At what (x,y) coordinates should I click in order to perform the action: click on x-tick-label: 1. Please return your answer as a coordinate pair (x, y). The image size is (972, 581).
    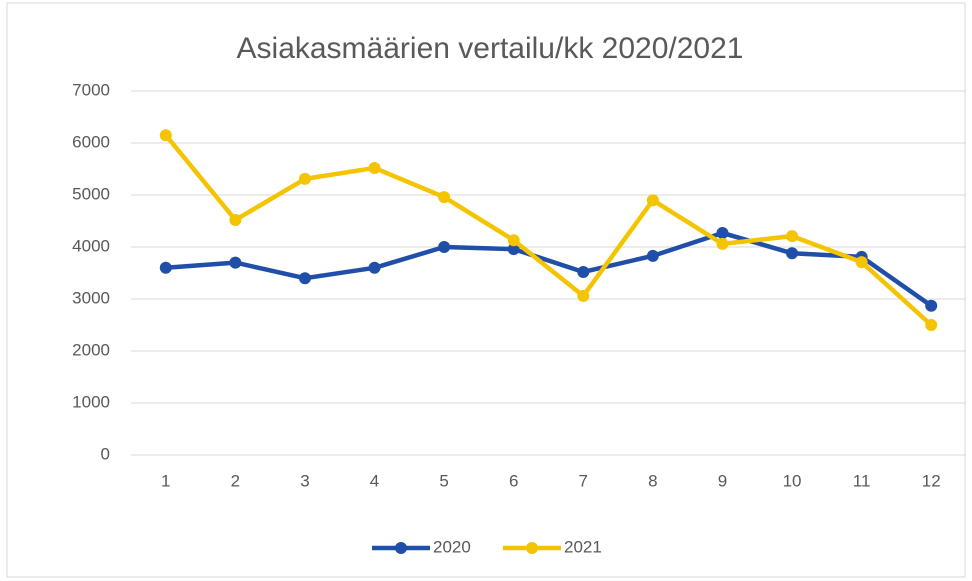
    Looking at the image, I should click on (165, 480).